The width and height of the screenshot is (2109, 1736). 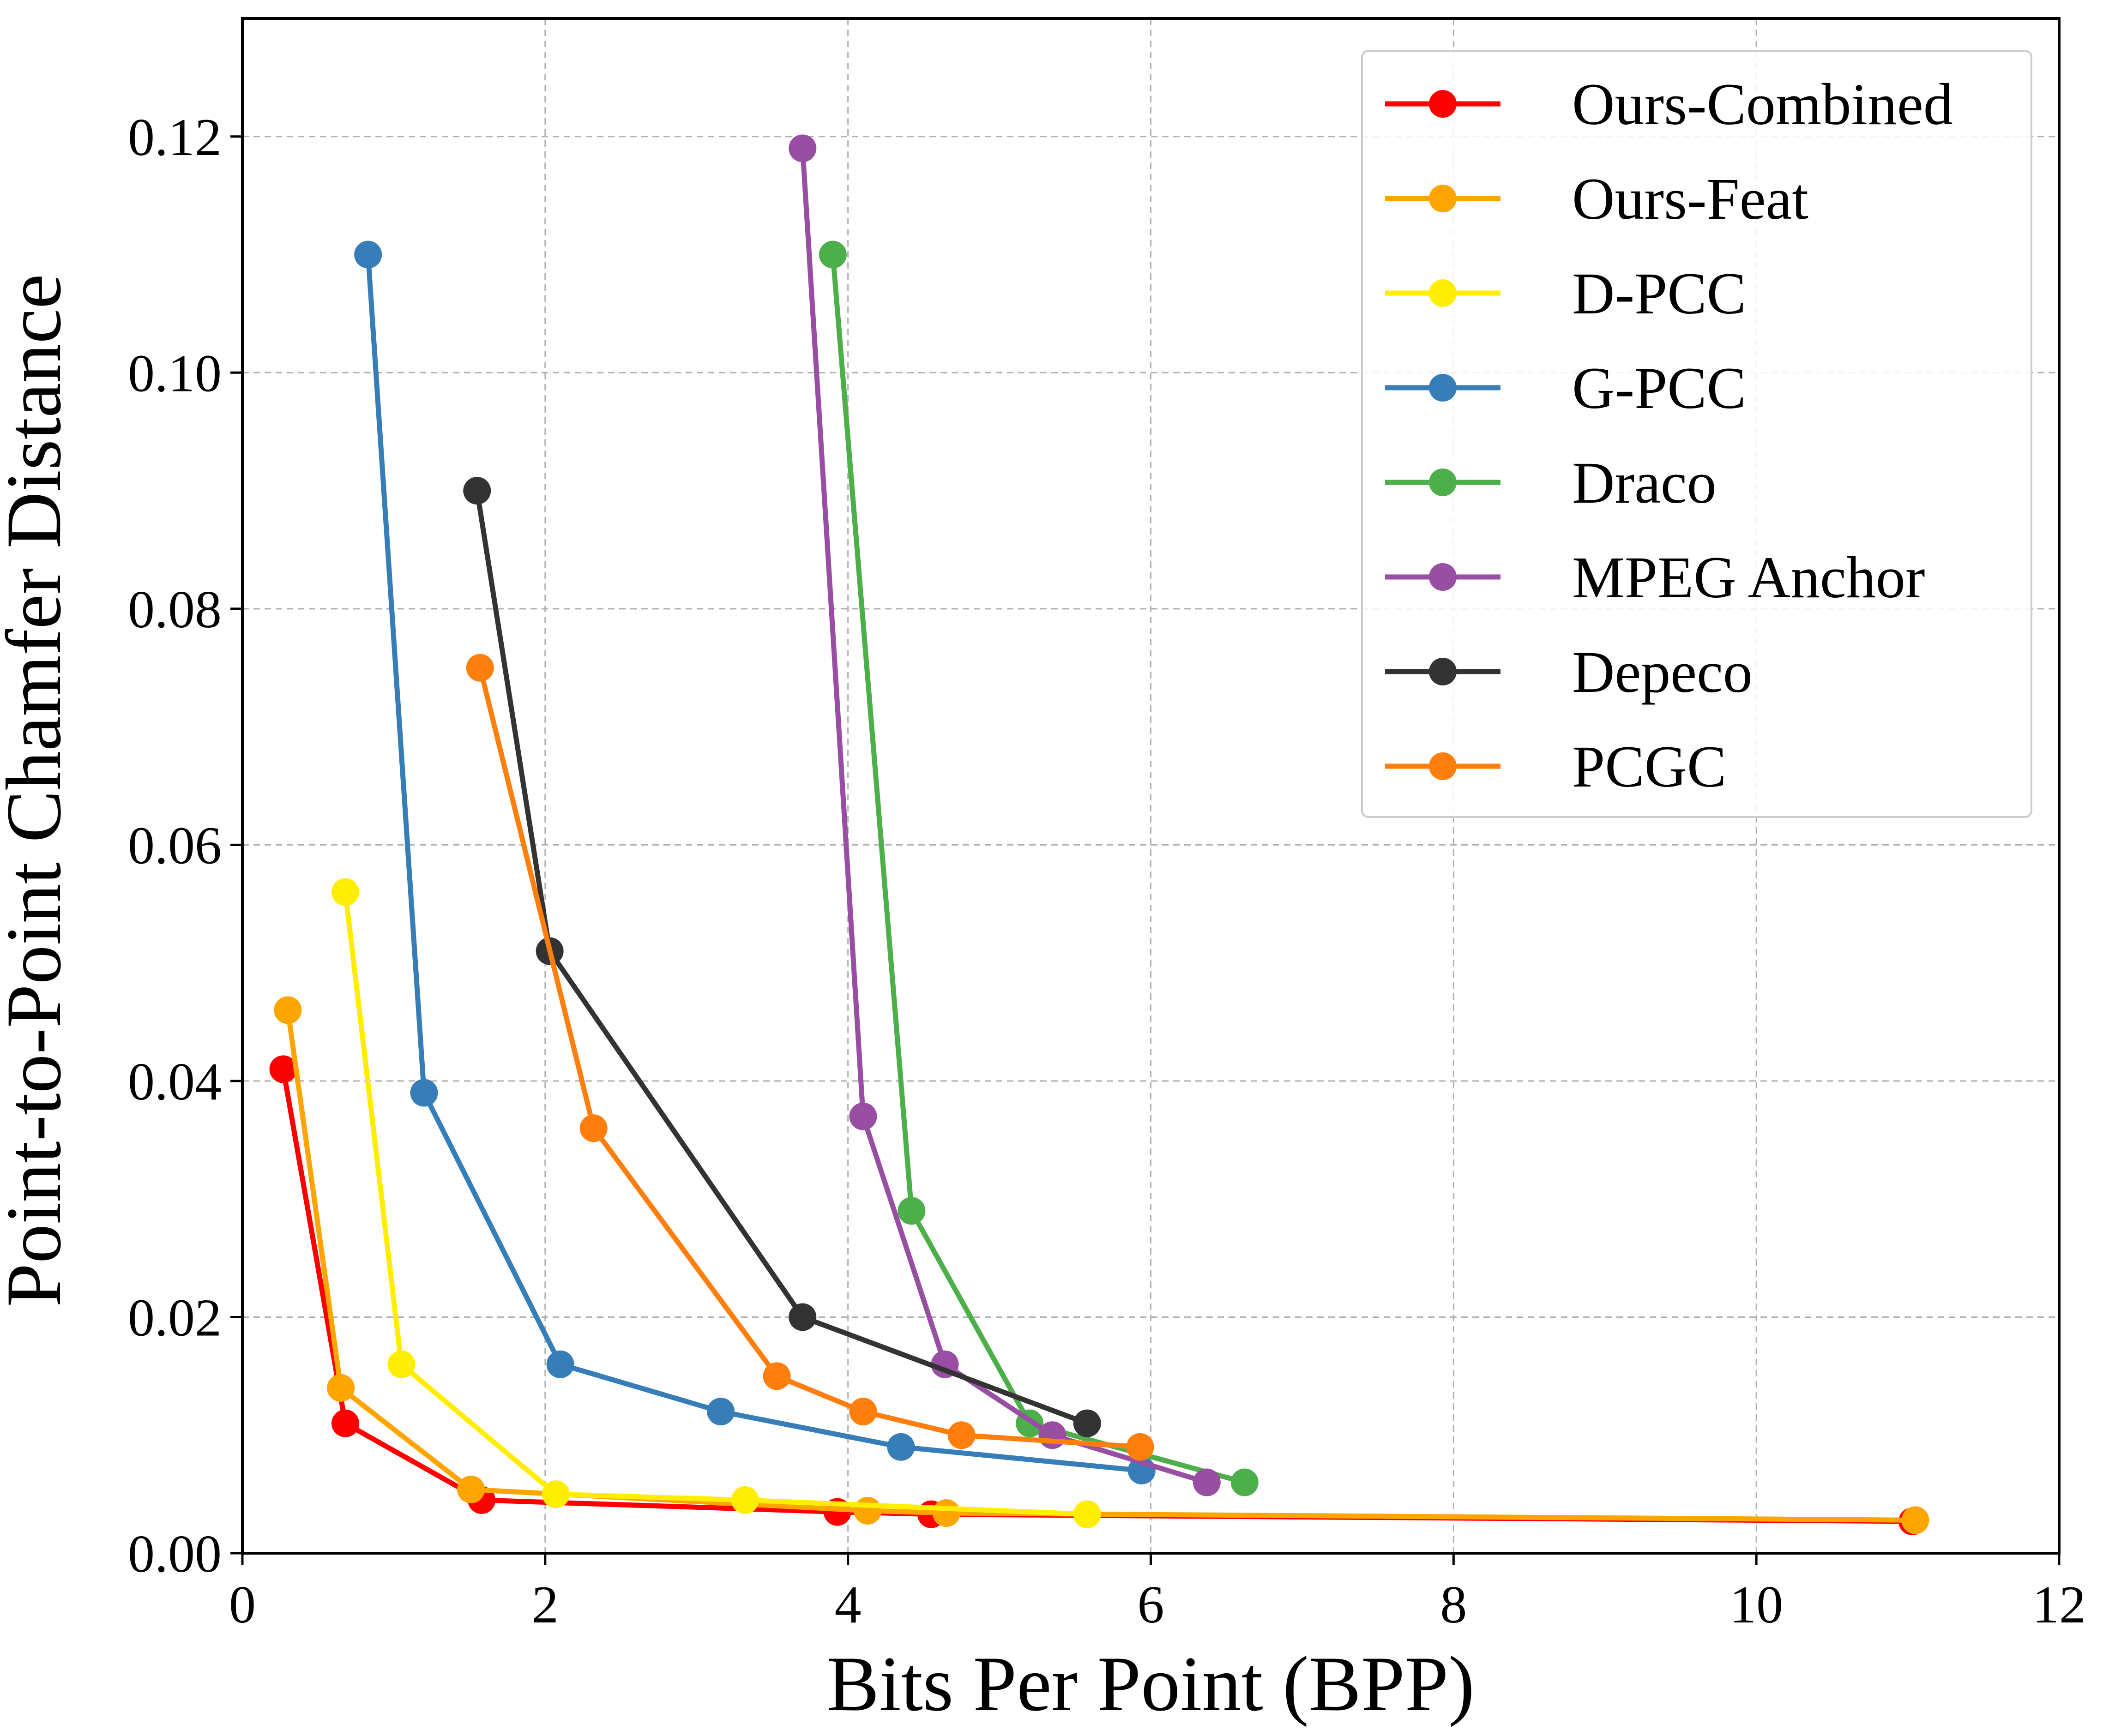 I want to click on series-line-draco, so click(x=1038, y=869).